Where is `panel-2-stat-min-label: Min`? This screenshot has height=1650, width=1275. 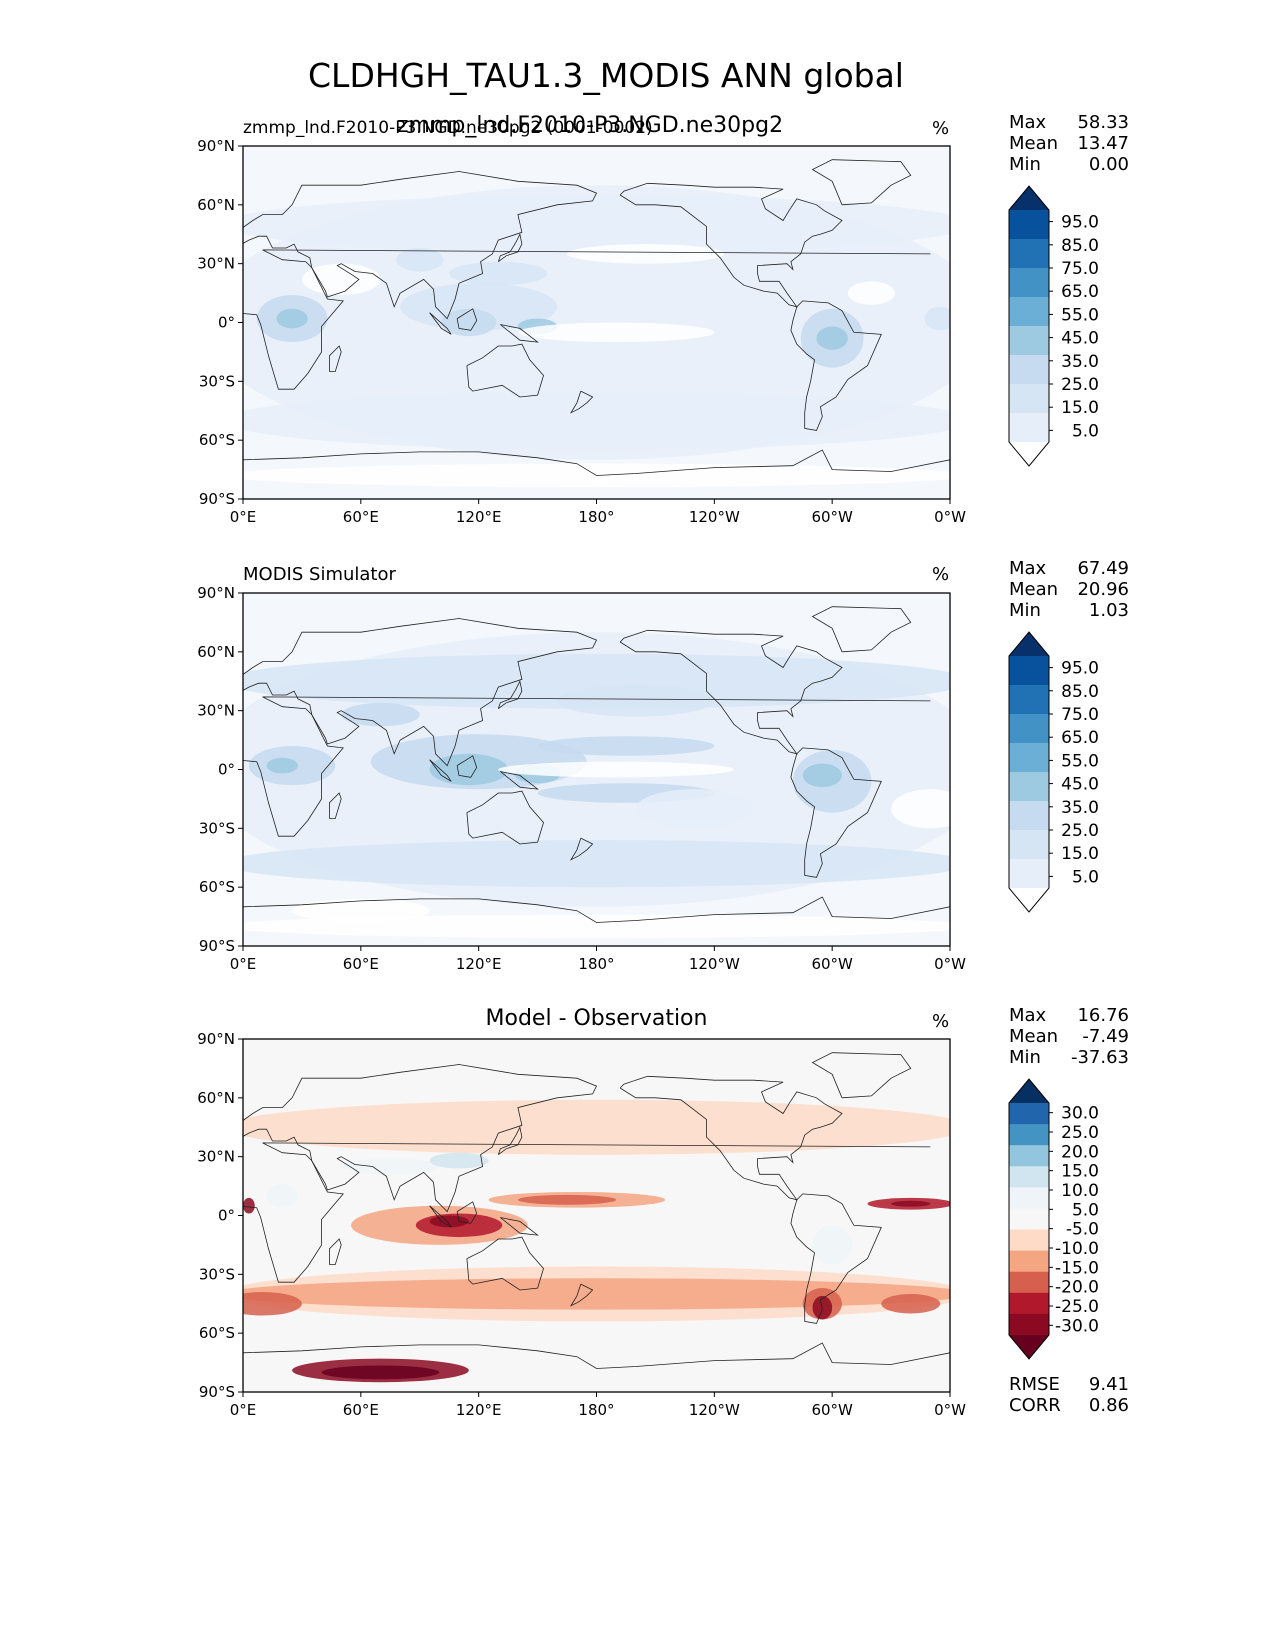
panel-2-stat-min-label: Min is located at coordinates (1025, 610).